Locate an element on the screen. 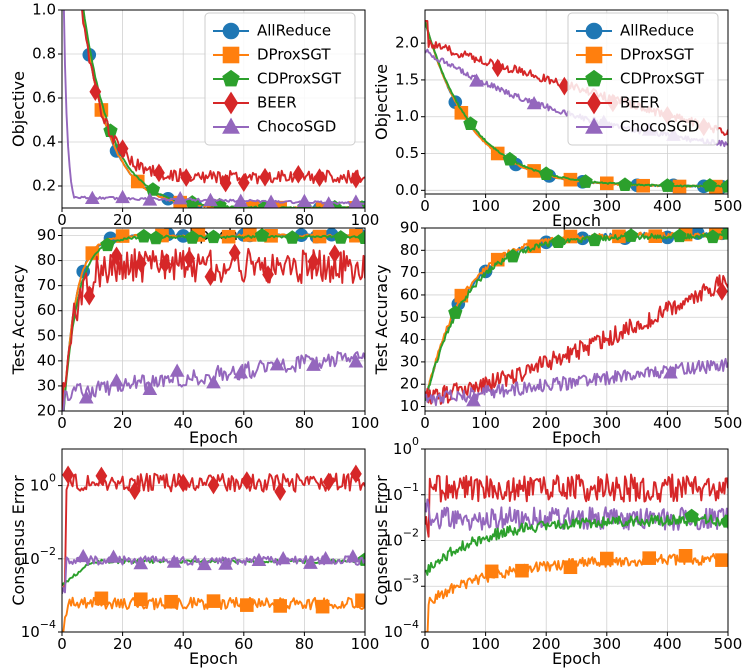 Image resolution: width=748 pixels, height=671 pixels. plot-area is located at coordinates (213, 548).